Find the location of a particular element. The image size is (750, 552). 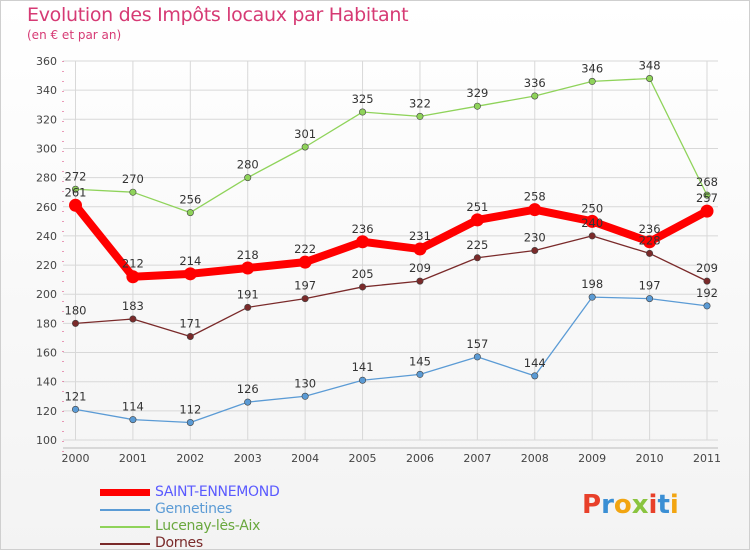

data-label: 272 is located at coordinates (76, 176).